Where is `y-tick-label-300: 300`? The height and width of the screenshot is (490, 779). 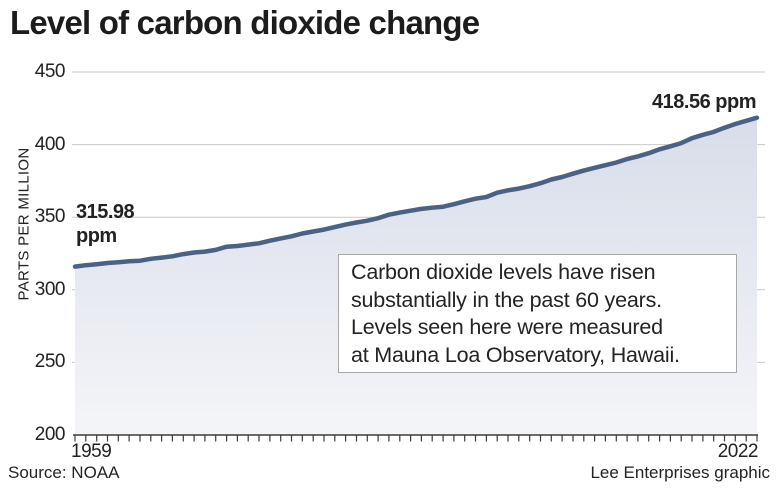 y-tick-label-300: 300 is located at coordinates (50, 289).